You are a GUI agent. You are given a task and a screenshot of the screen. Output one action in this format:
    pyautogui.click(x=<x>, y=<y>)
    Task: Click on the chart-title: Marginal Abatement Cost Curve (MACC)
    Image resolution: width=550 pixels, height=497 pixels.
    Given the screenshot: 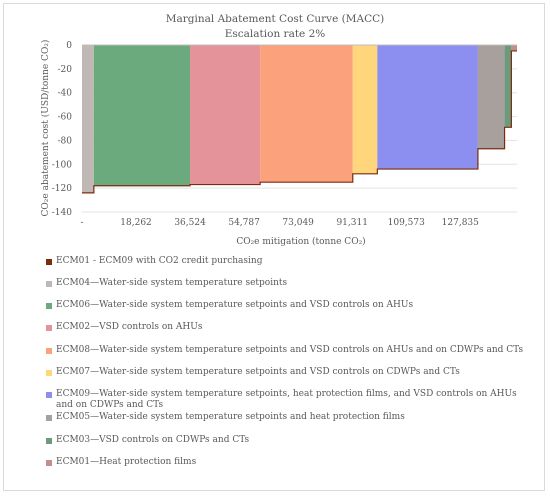 What is the action you would take?
    pyautogui.click(x=275, y=19)
    